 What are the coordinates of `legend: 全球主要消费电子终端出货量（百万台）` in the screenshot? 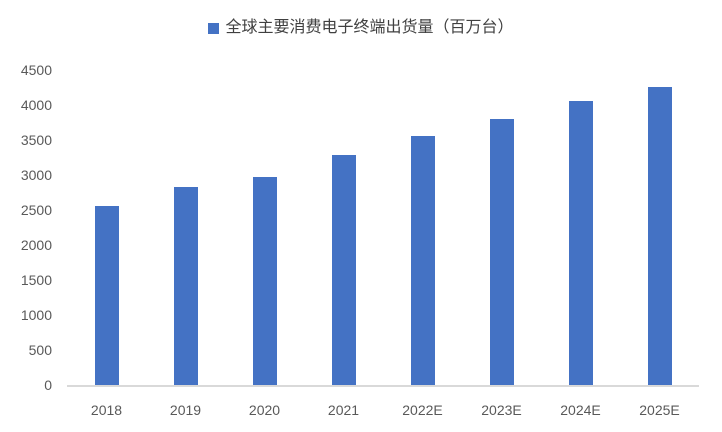 It's located at (361, 28).